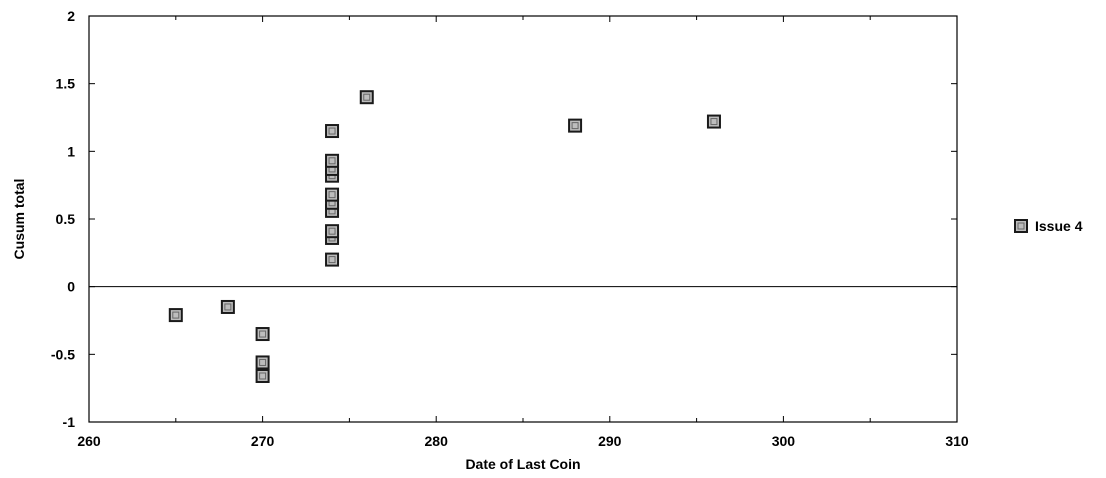  Describe the element at coordinates (89, 441) in the screenshot. I see `x-tick-label: 260` at that location.